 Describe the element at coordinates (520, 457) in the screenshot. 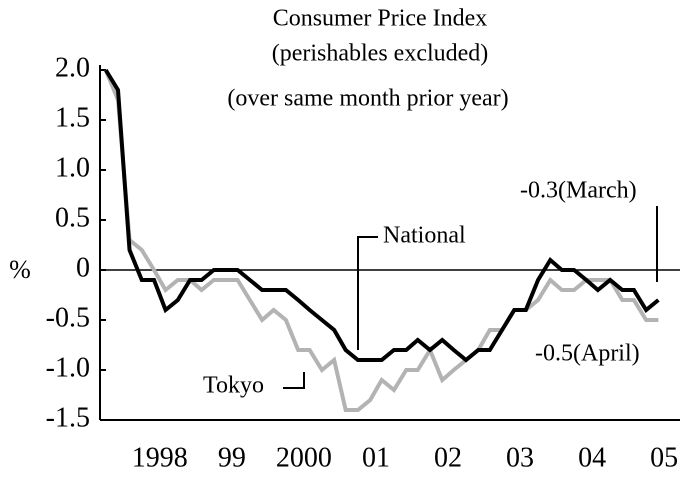

I see `x-tick-label: 03` at that location.